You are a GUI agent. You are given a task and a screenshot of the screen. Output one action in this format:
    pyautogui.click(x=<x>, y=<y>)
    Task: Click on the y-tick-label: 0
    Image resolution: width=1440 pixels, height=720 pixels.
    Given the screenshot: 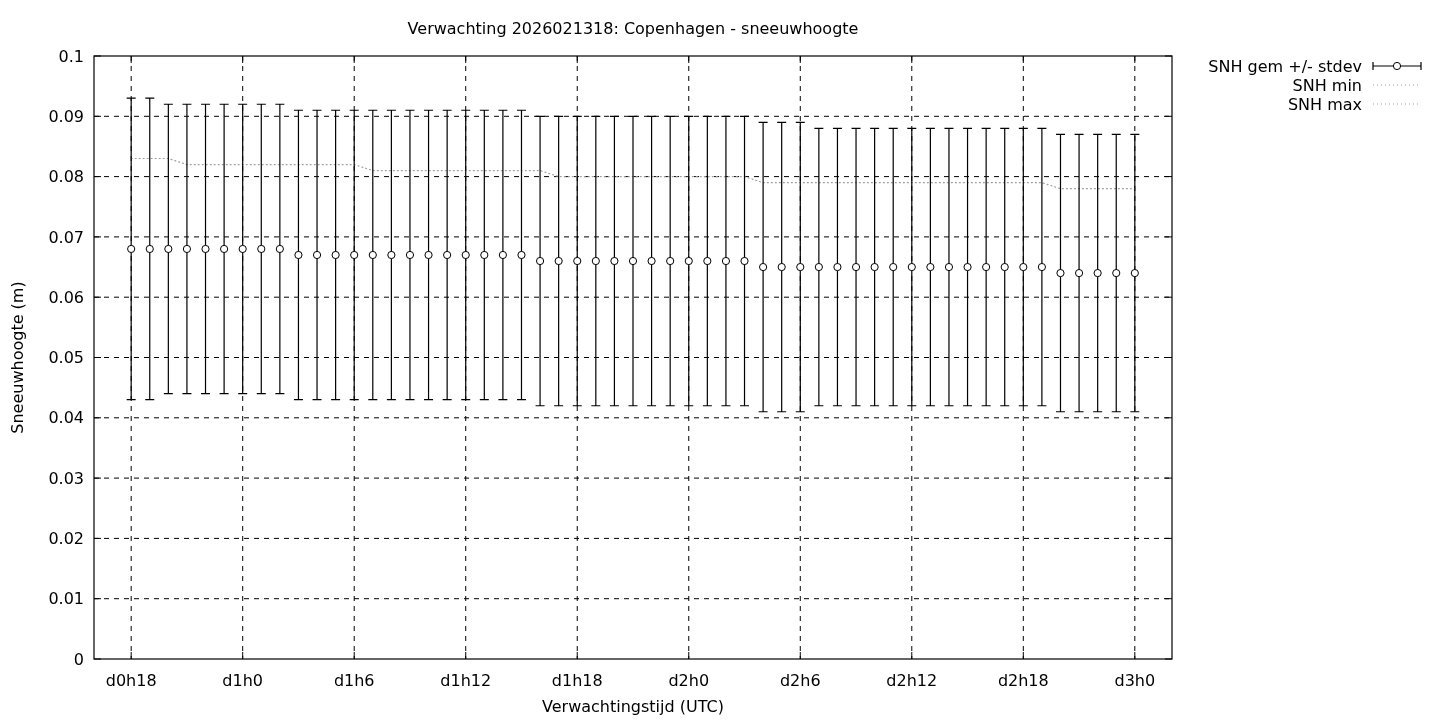 What is the action you would take?
    pyautogui.click(x=78, y=659)
    